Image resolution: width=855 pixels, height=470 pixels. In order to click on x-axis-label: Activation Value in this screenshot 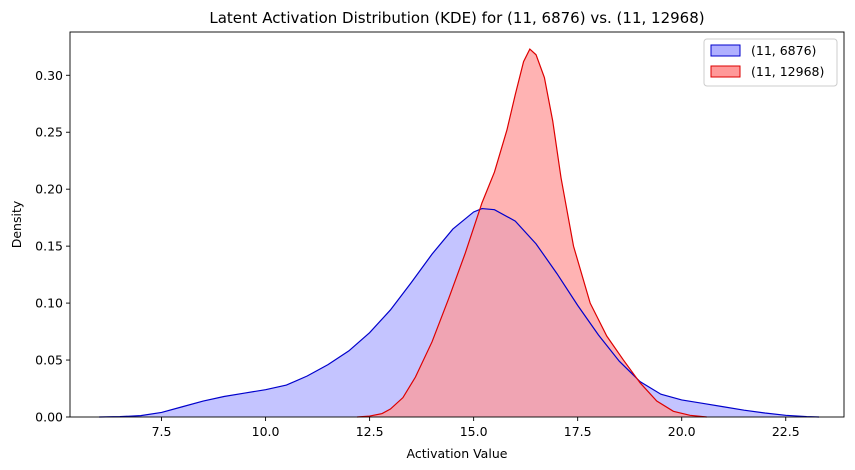, I will do `click(457, 453)`.